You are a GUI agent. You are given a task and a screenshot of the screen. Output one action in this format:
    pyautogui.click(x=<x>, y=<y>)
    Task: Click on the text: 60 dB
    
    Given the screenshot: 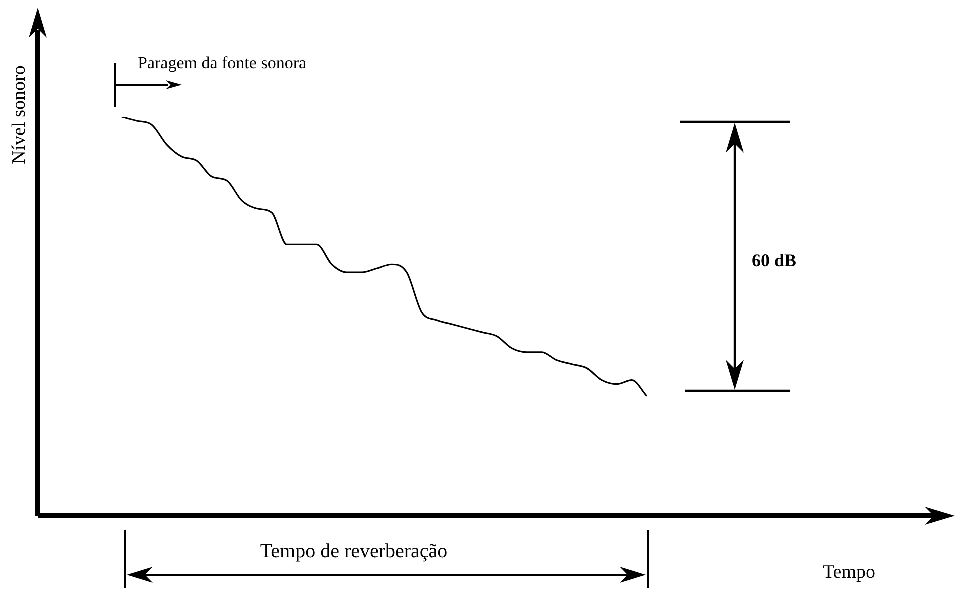 What is the action you would take?
    pyautogui.click(x=774, y=260)
    